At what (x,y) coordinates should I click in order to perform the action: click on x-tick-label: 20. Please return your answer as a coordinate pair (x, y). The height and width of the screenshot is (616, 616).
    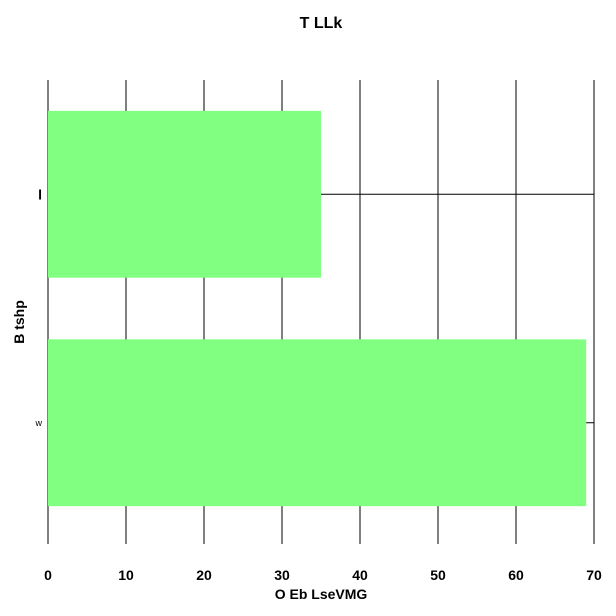
    Looking at the image, I should click on (204, 575).